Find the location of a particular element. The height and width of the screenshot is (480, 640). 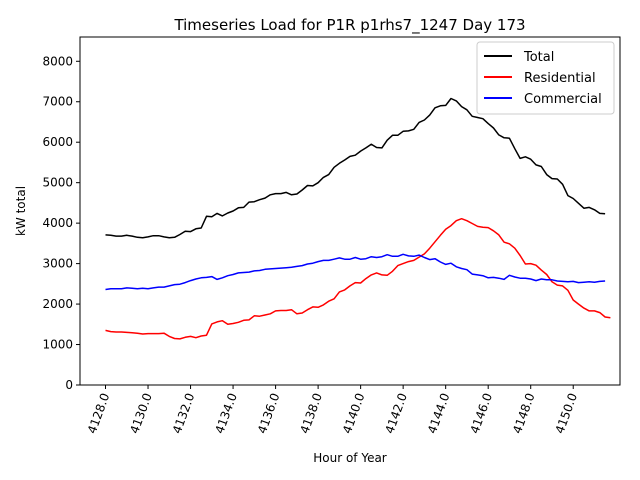

legend-box is located at coordinates (545, 78).